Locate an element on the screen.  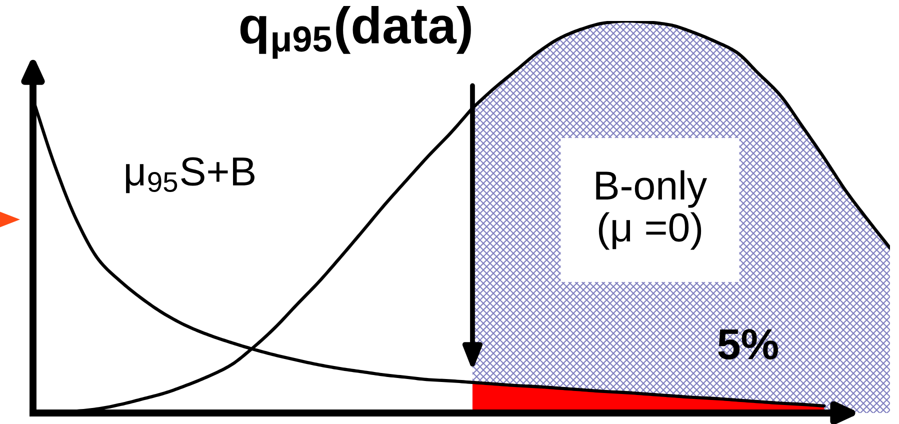
series-label: B-only (μ =0) is located at coordinates (652, 210).